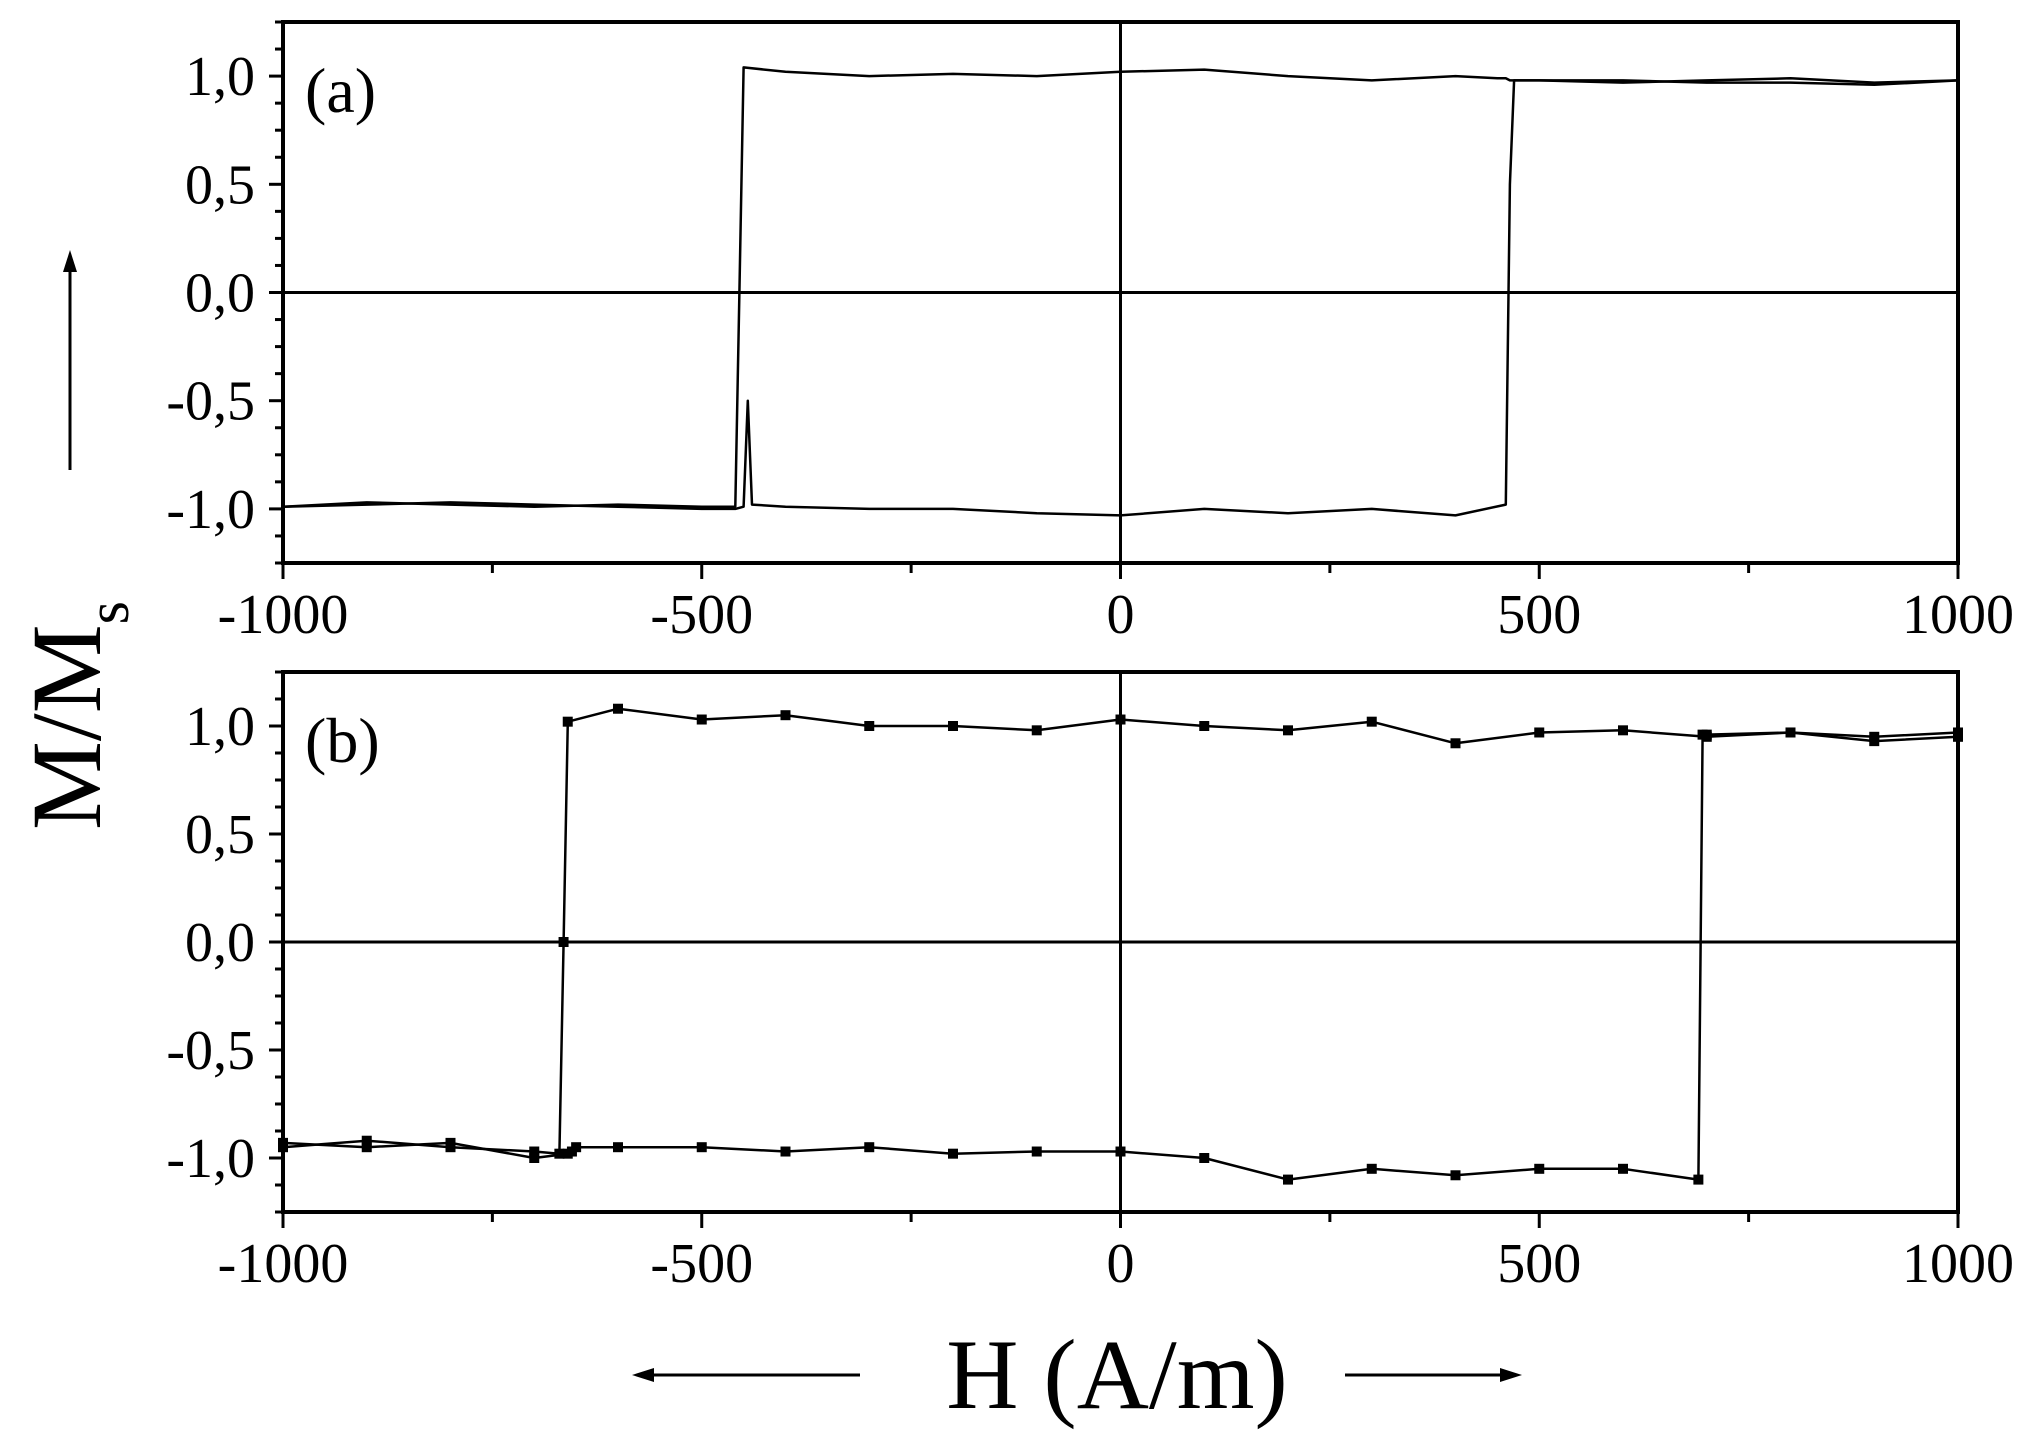  I want to click on y-axis-title: M/Ms, so click(76, 715).